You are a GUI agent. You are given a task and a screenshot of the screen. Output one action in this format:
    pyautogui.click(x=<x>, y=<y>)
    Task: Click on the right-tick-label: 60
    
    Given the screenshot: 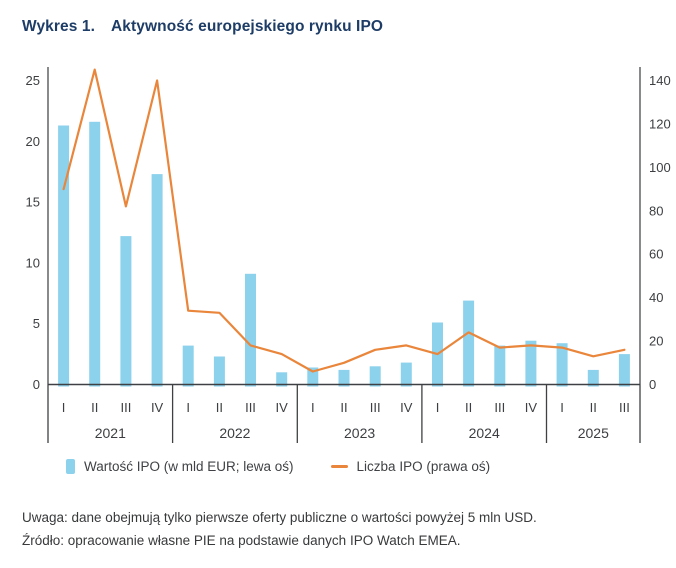 What is the action you would take?
    pyautogui.click(x=656, y=254)
    